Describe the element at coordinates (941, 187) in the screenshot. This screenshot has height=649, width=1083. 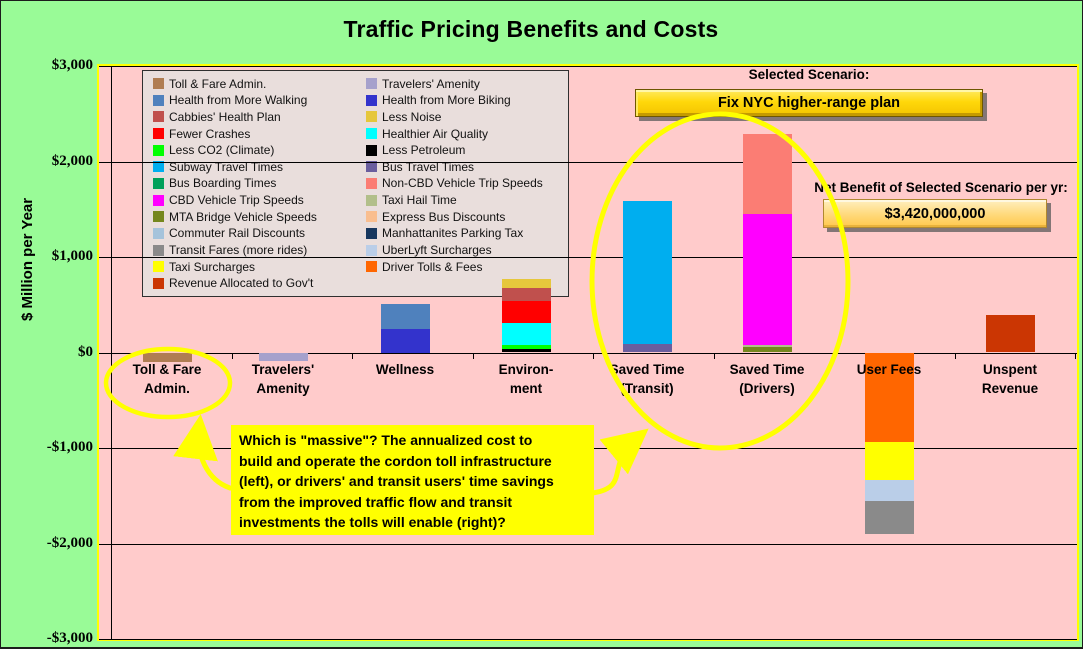
I see `net-benefit-label: Net Benefit of Selected Scenario per yr:` at that location.